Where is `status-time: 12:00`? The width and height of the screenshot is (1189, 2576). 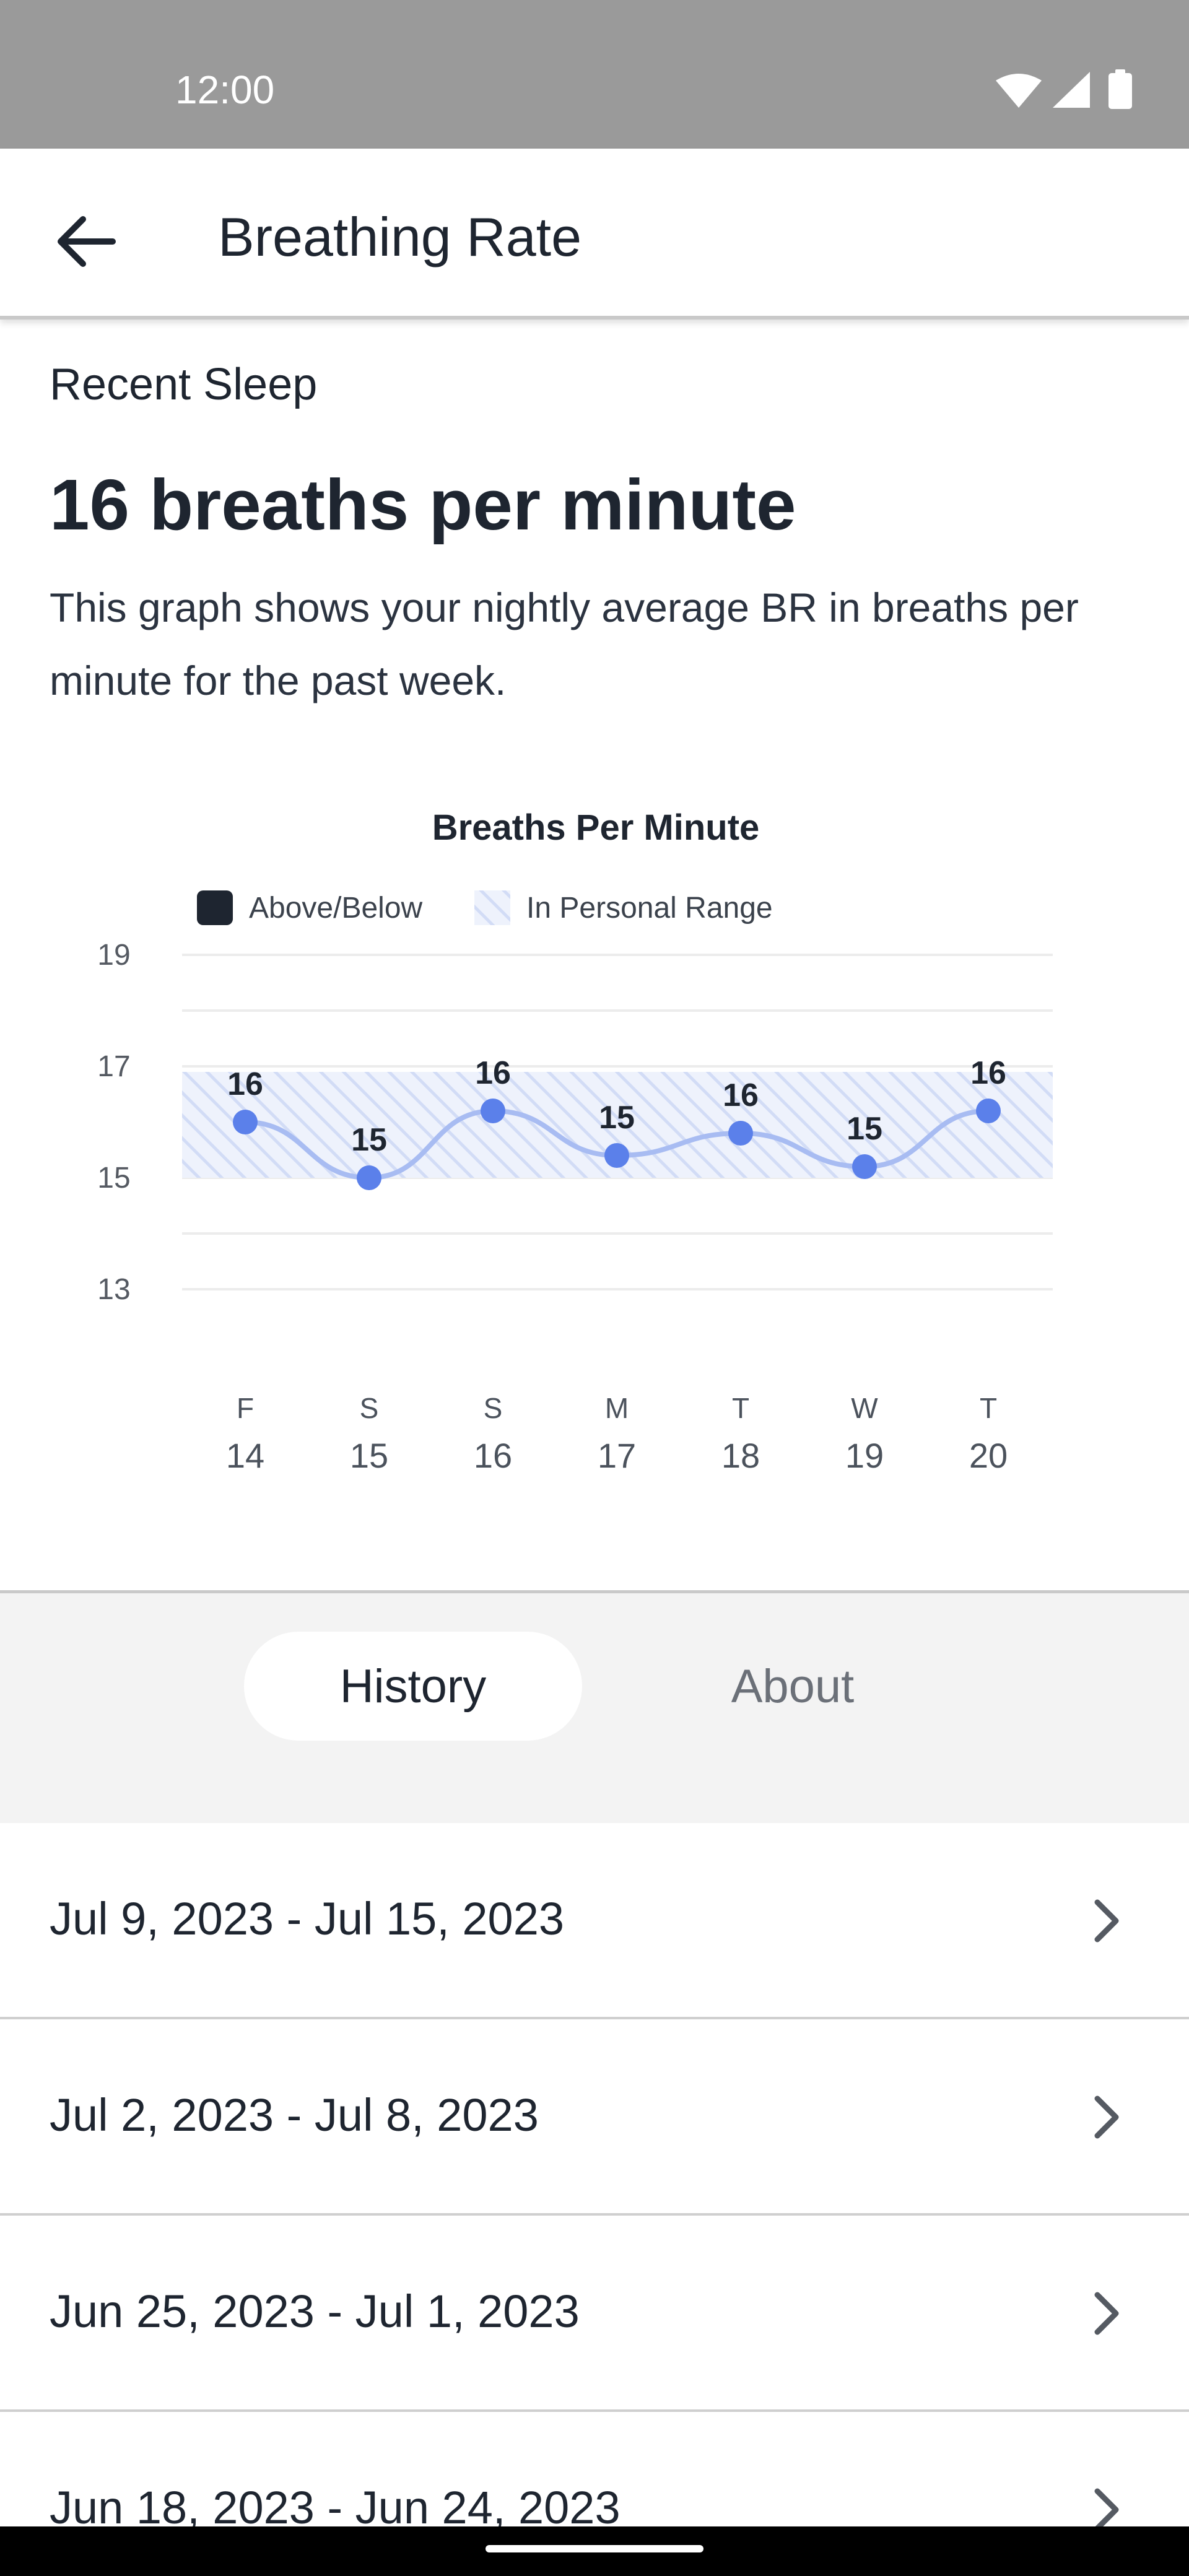 status-time: 12:00 is located at coordinates (225, 89).